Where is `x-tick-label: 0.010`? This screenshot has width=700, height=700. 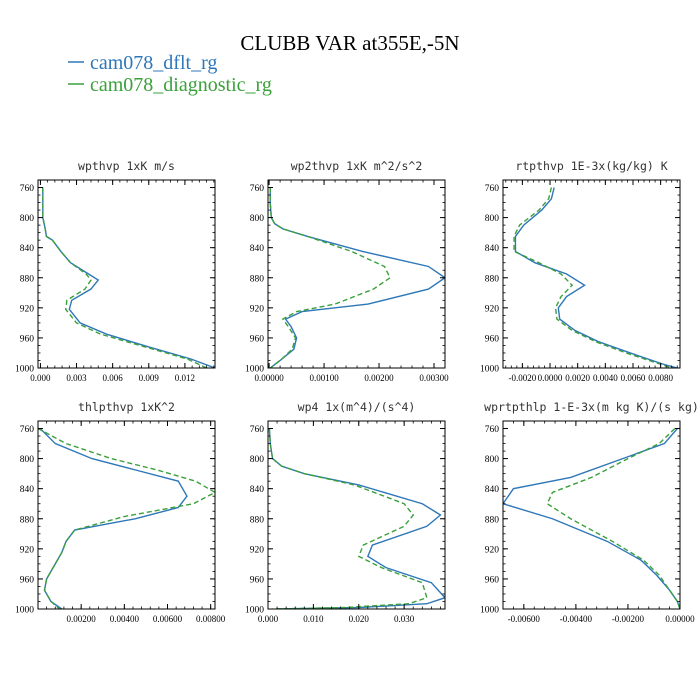 x-tick-label: 0.010 is located at coordinates (313, 619).